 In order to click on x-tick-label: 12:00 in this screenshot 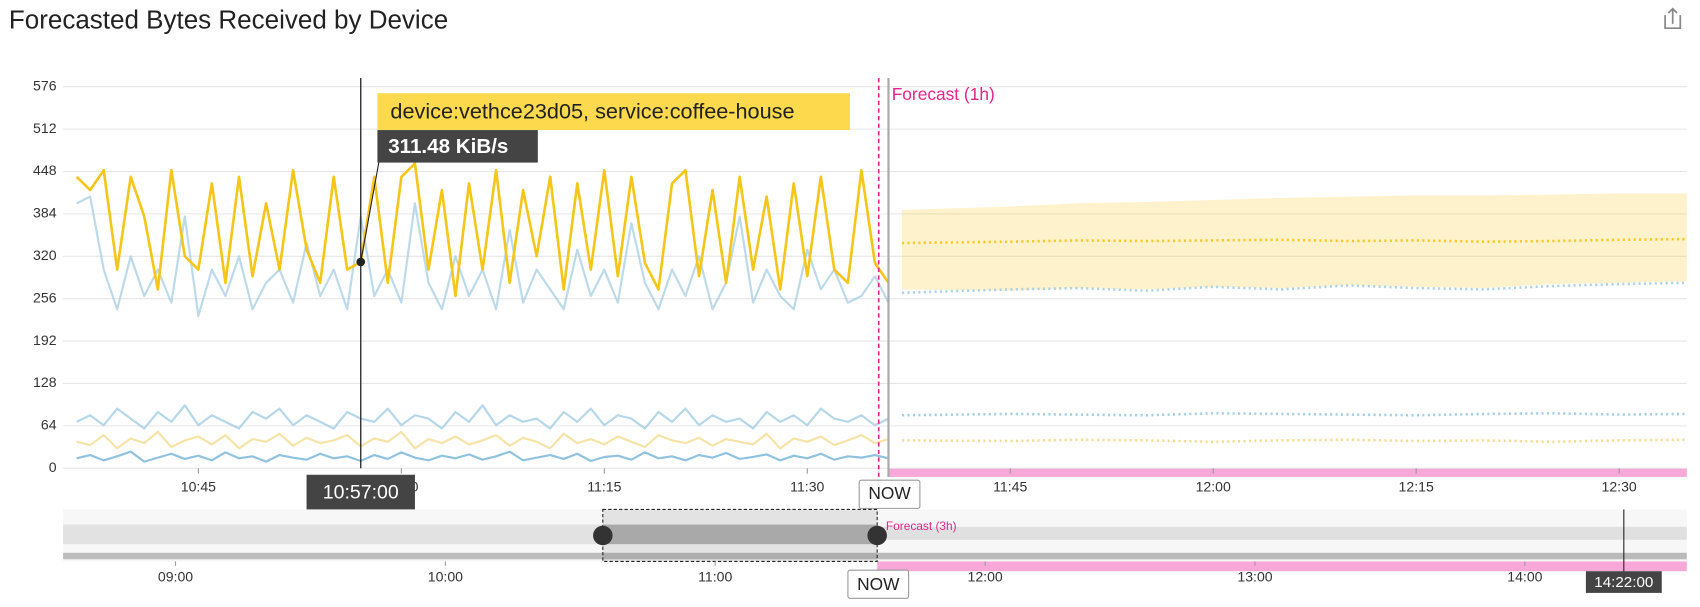, I will do `click(1213, 486)`.